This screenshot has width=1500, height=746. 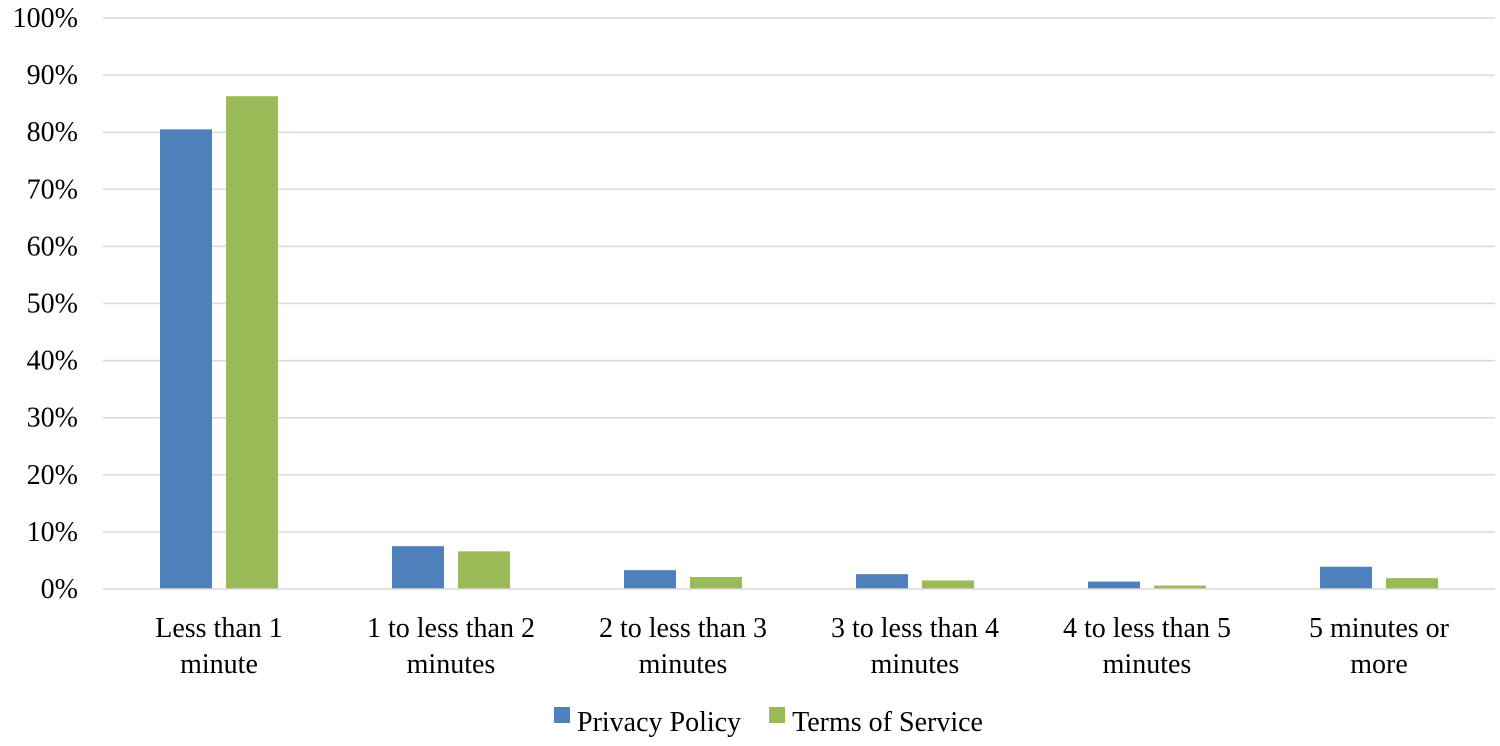 I want to click on x-category-label-line: 3 to less than 4, so click(x=915, y=628).